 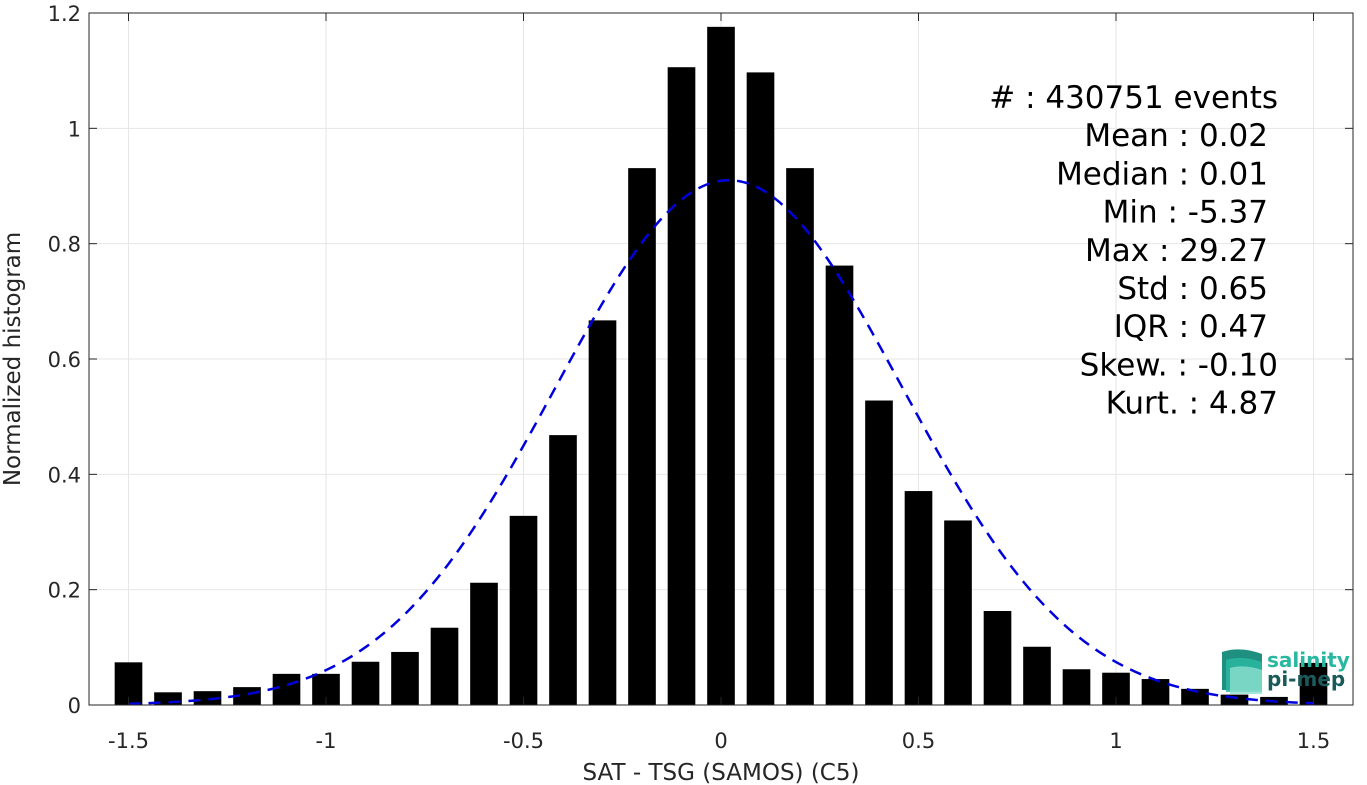 I want to click on x-tick-label: 1, so click(x=1115, y=741).